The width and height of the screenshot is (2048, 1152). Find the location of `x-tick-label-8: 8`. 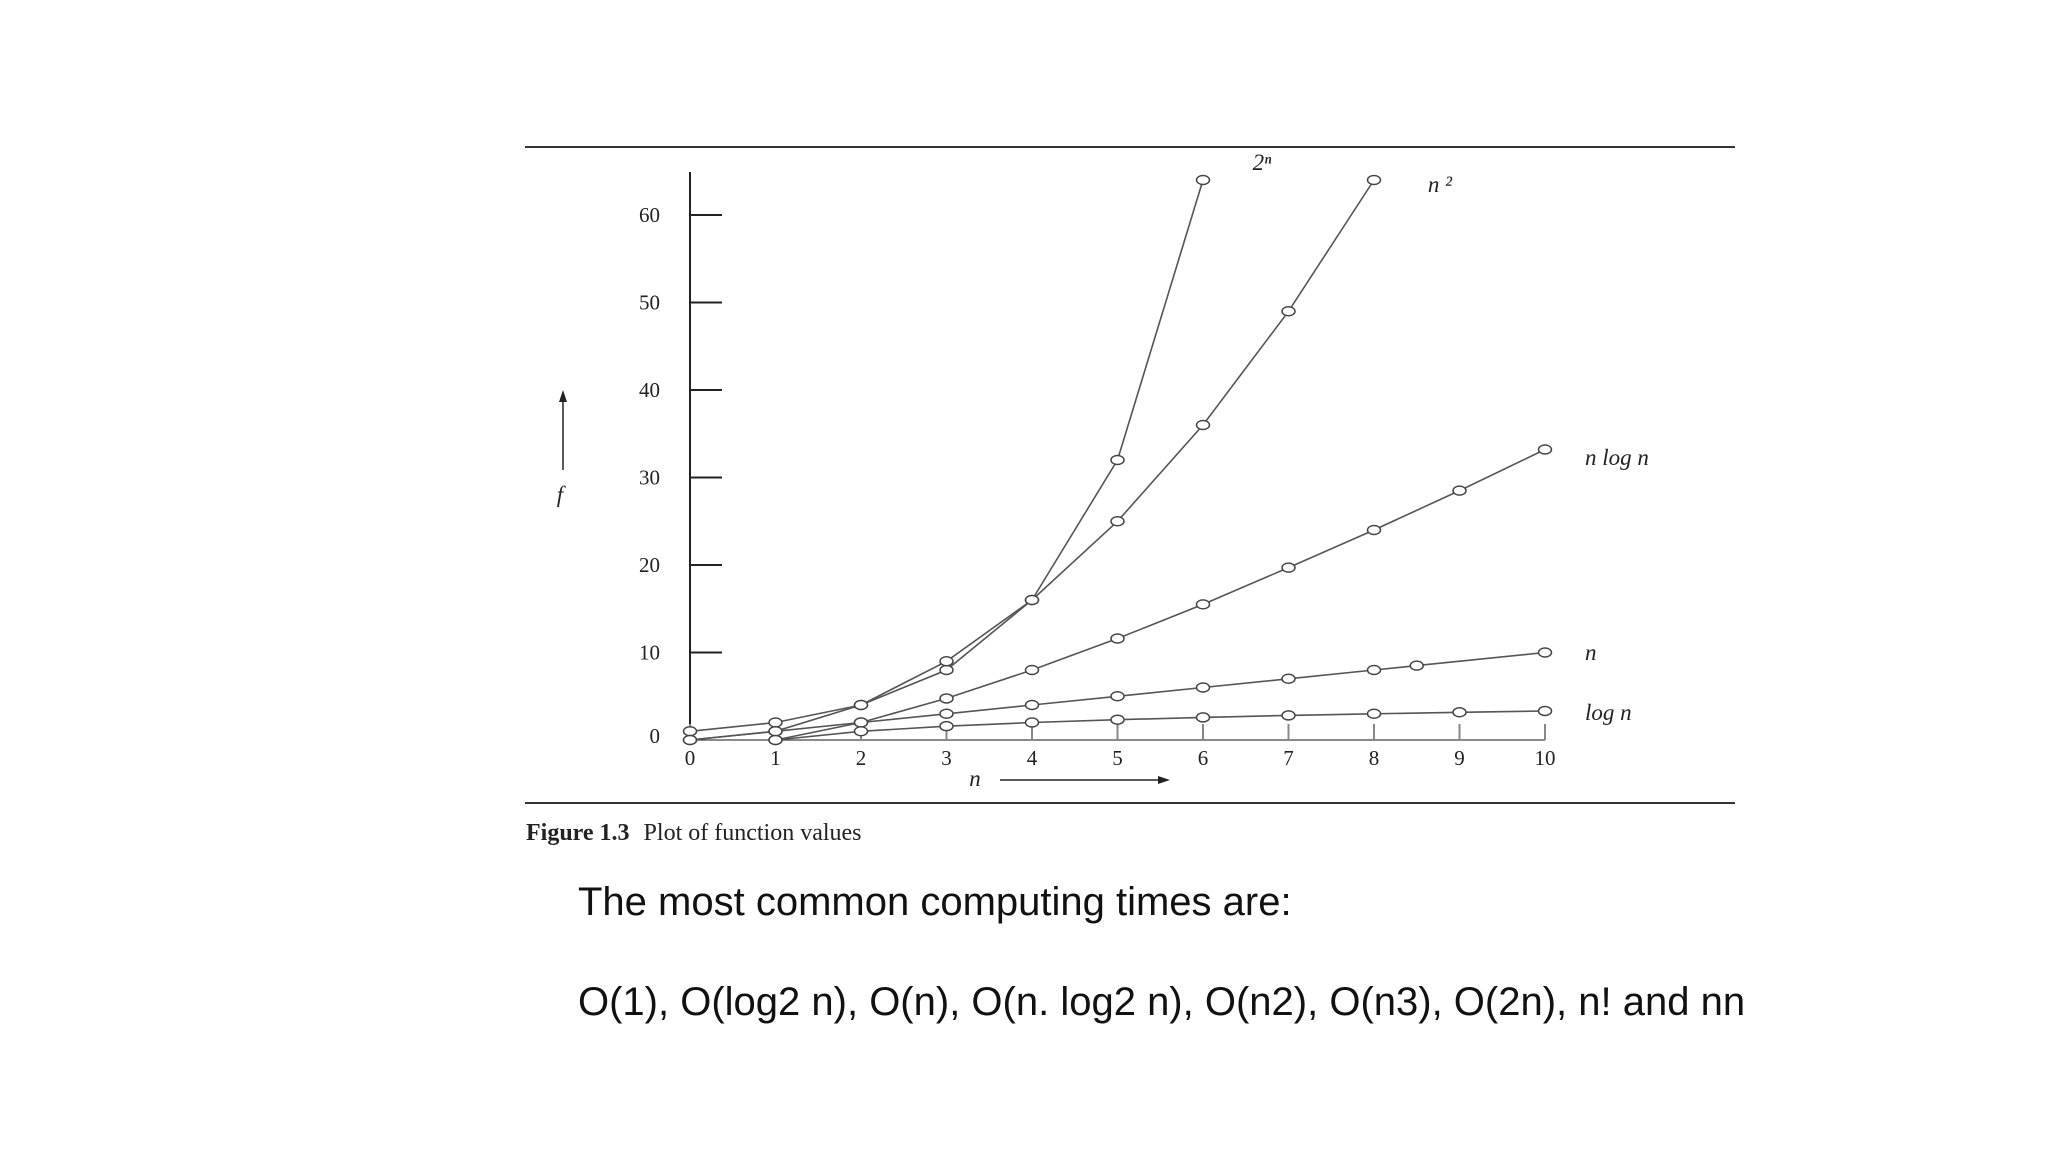

x-tick-label-8: 8 is located at coordinates (1374, 758).